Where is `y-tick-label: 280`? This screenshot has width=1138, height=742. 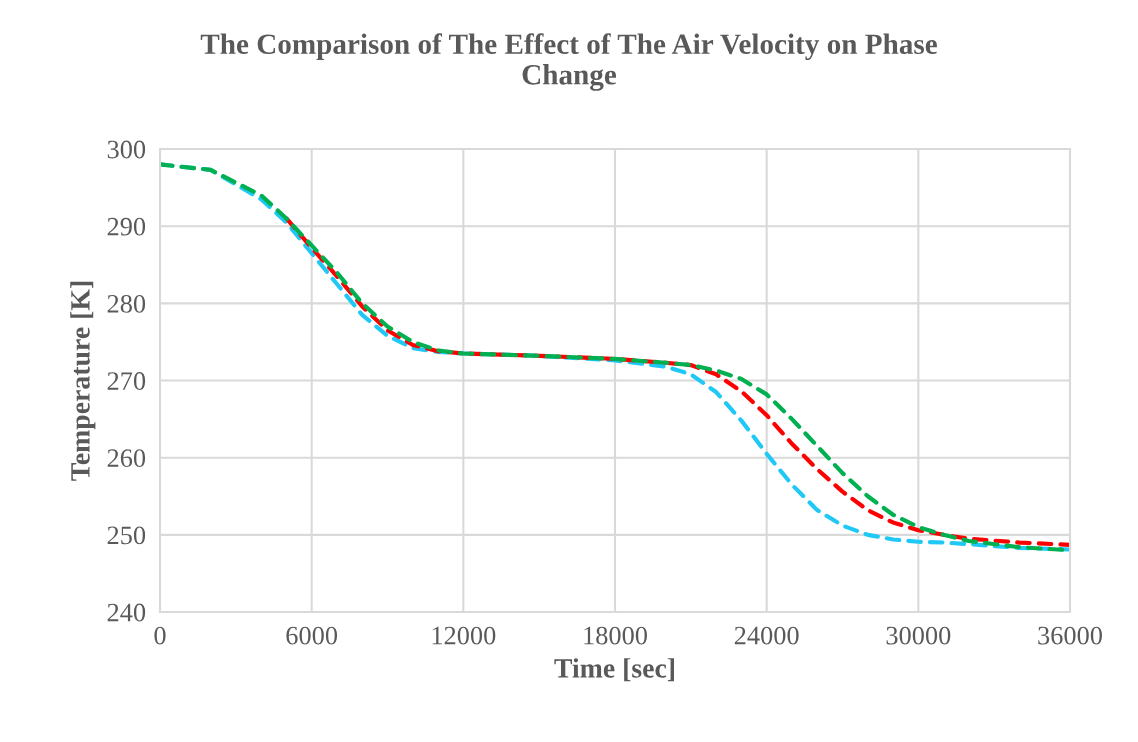
y-tick-label: 280 is located at coordinates (126, 303).